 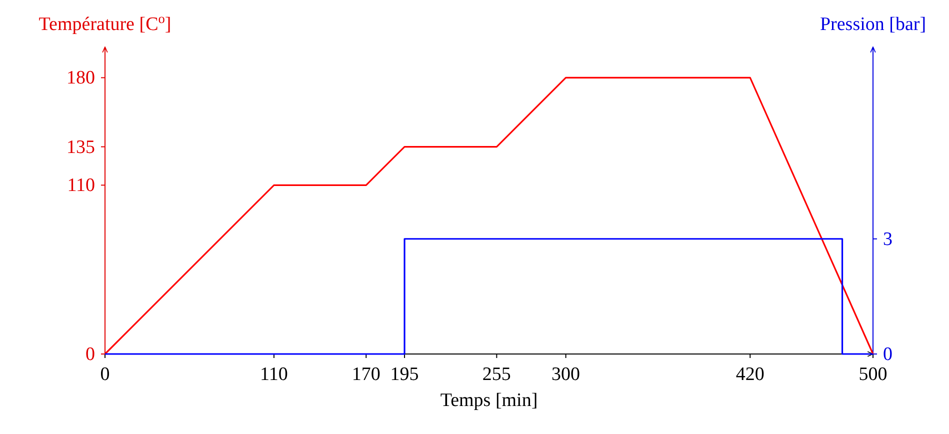 I want to click on y2-tick-label: 3, so click(x=887, y=239).